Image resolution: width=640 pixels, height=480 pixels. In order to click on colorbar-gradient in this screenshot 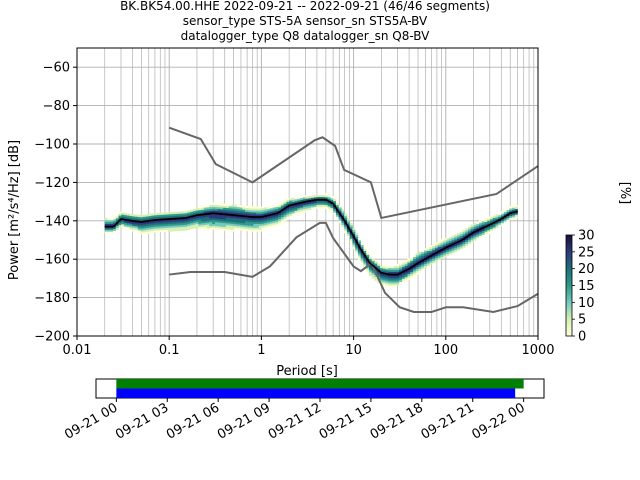, I will do `click(569, 285)`.